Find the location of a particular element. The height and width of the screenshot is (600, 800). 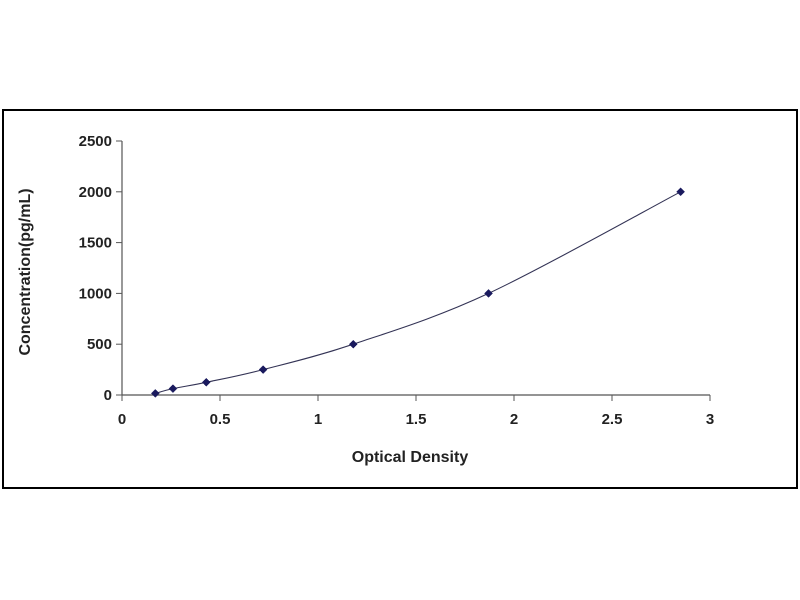

y-tick-label: 1500 is located at coordinates (95, 243).